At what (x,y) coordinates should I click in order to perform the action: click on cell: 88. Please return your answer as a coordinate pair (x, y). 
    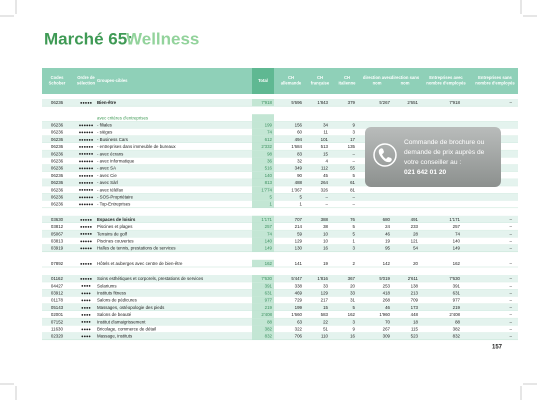
    Looking at the image, I should click on (457, 321).